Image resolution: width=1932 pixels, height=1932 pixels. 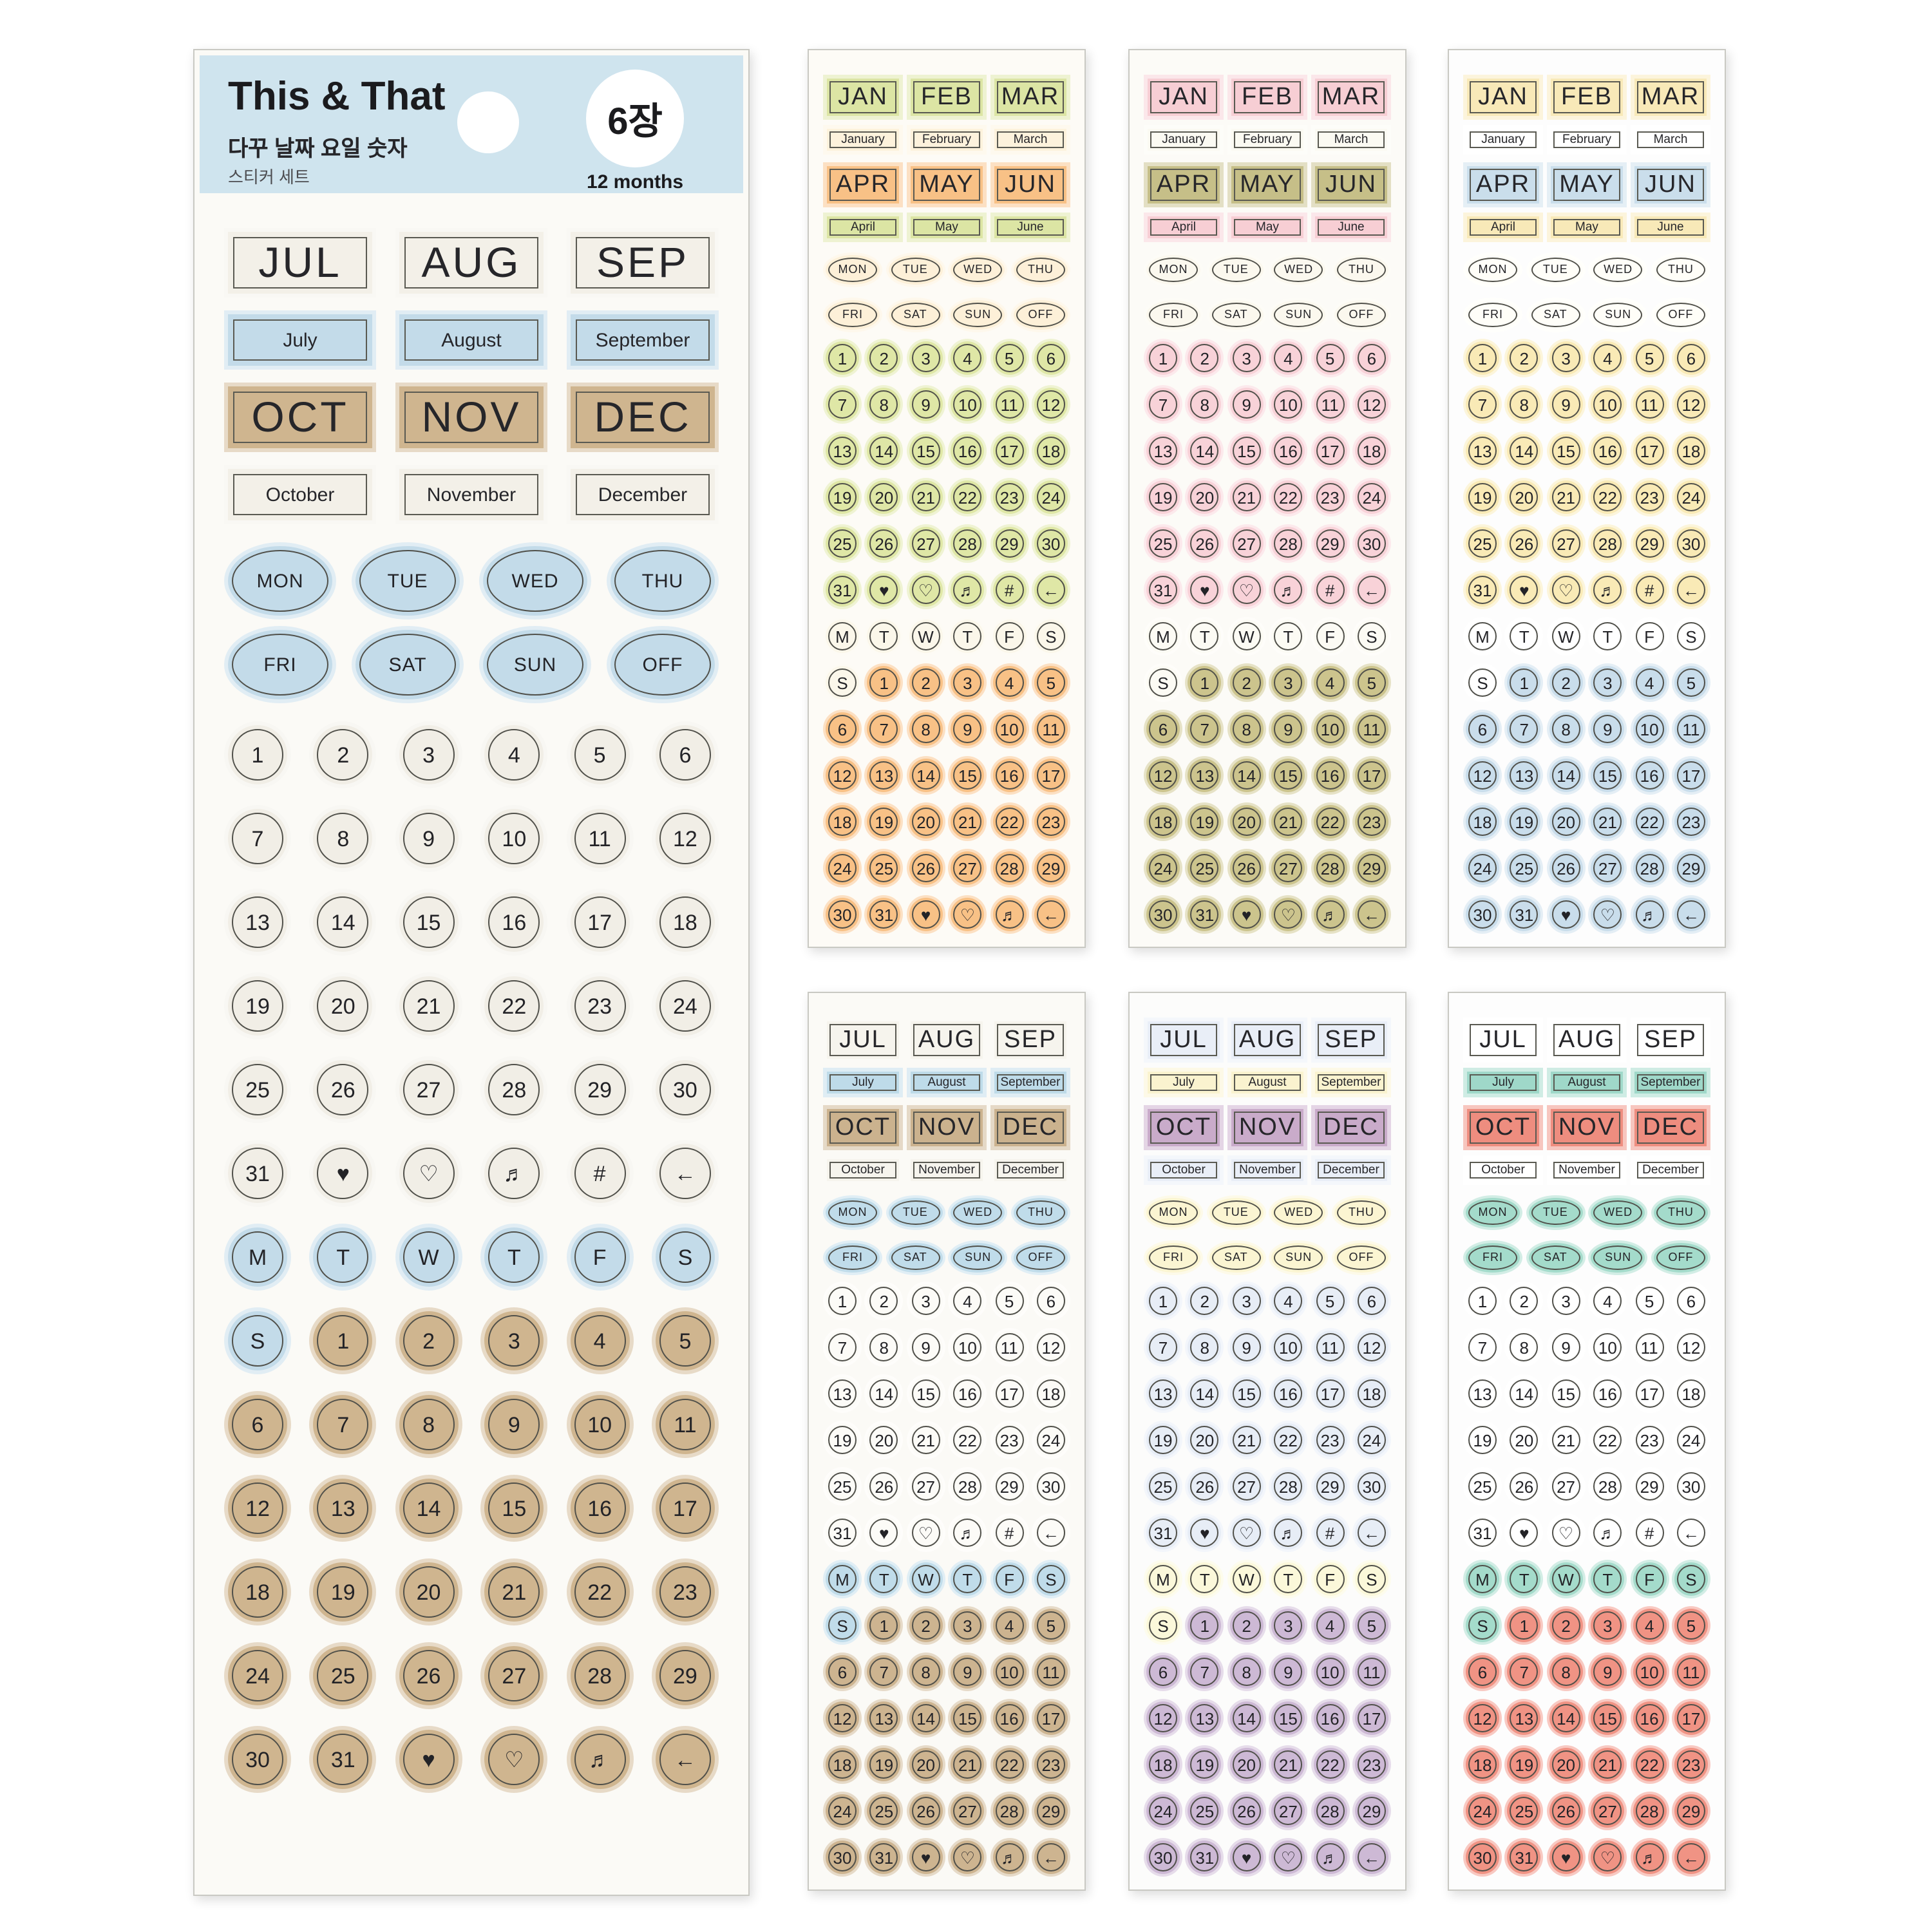 What do you see at coordinates (1267, 1486) in the screenshot?
I see `date-number-row: 25 26 27 28 29 30` at bounding box center [1267, 1486].